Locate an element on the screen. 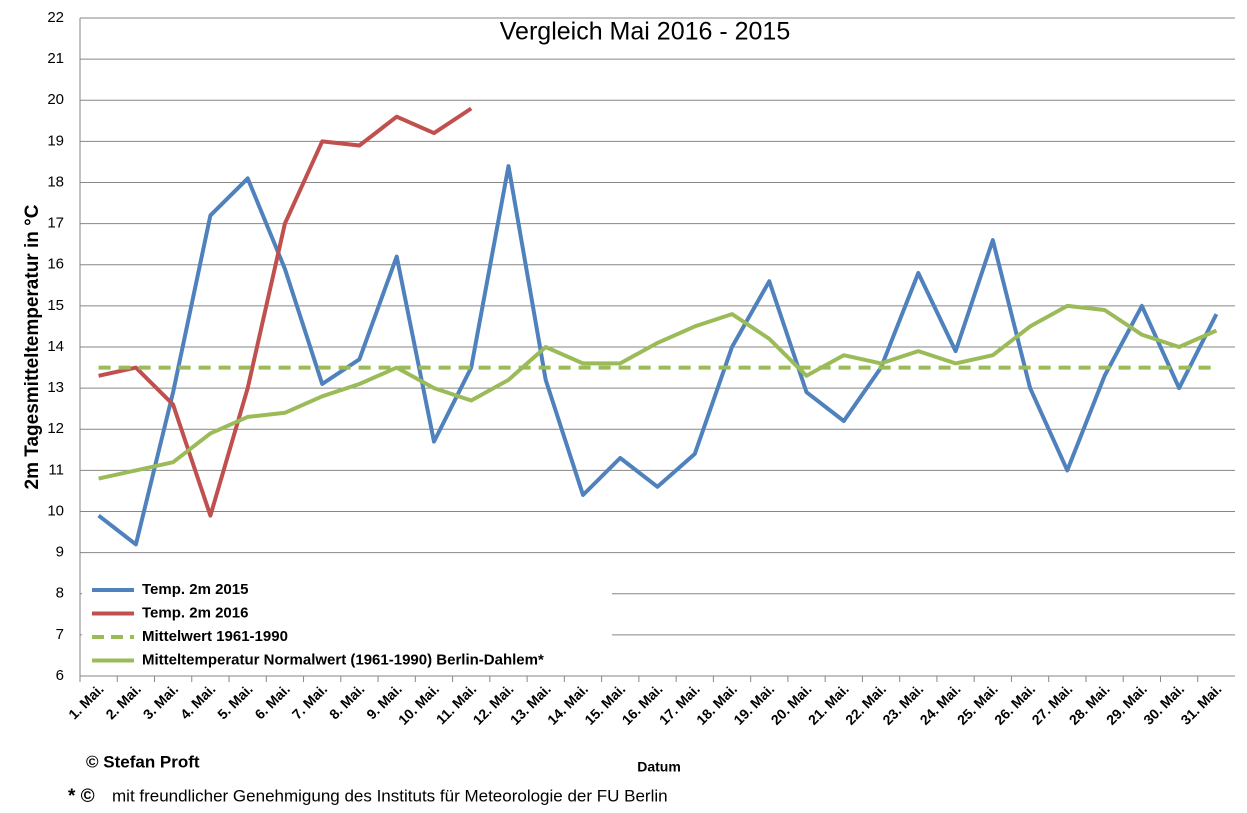  x-tick-label: 15. Mai. is located at coordinates (604, 704).